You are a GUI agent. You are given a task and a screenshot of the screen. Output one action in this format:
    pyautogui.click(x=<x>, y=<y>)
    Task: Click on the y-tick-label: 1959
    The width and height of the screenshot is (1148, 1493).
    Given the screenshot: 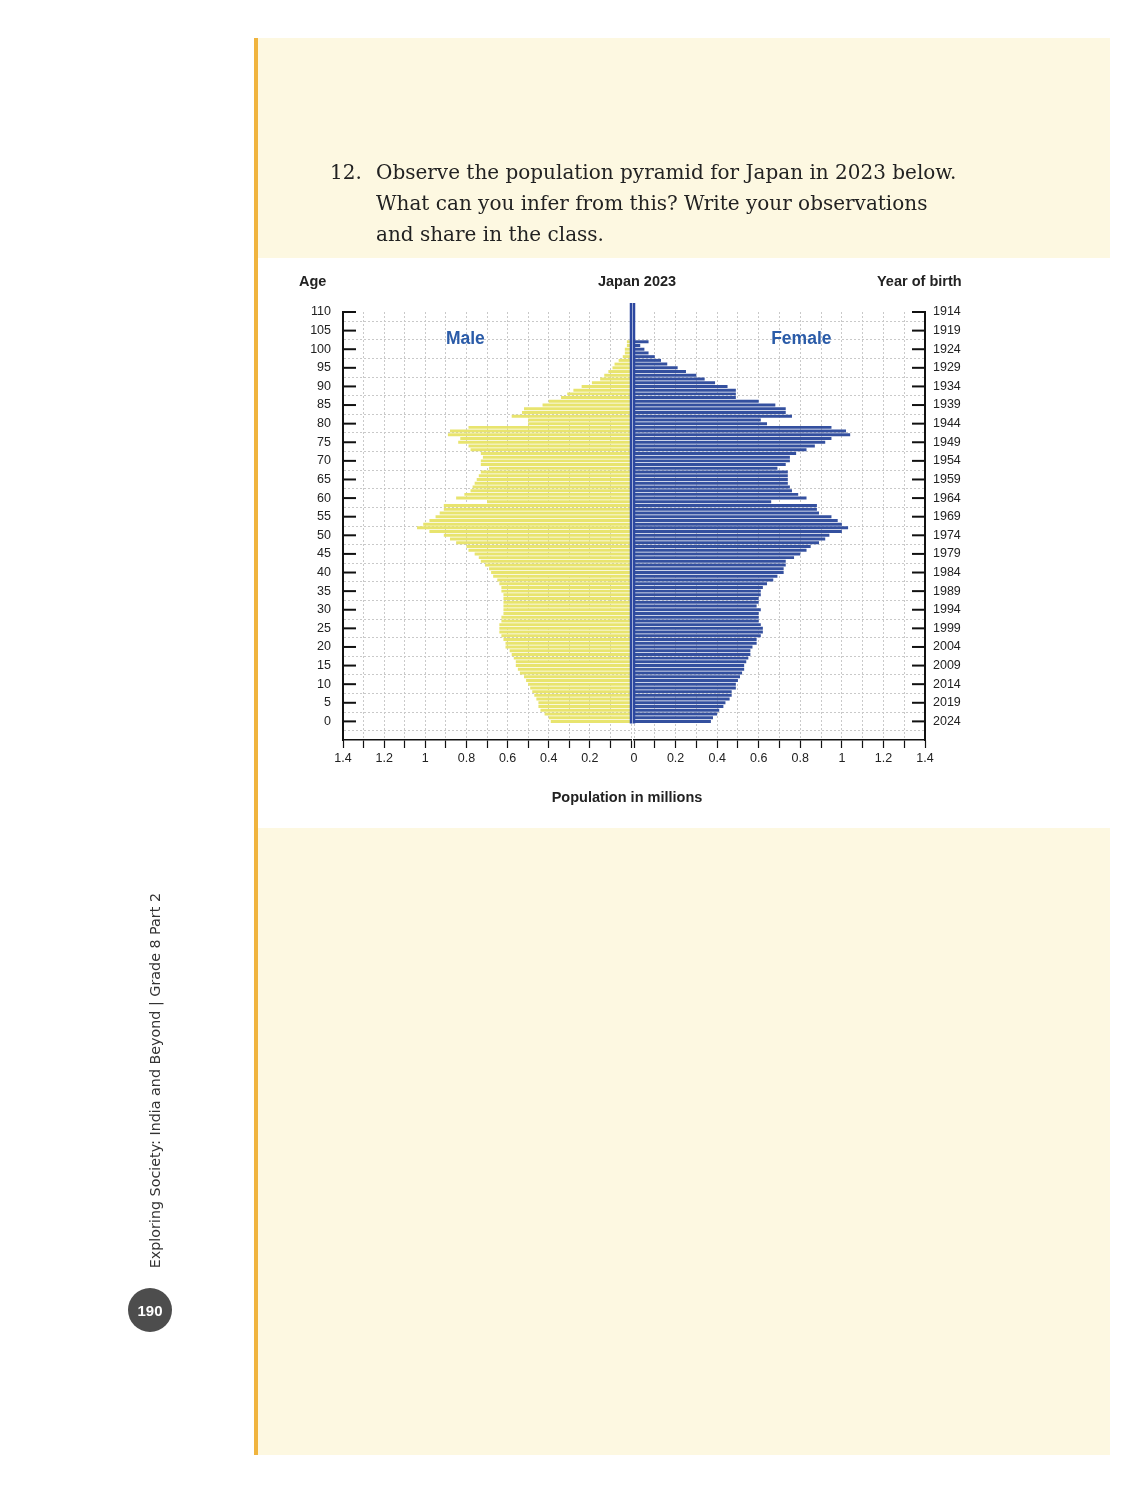 What is the action you would take?
    pyautogui.click(x=947, y=478)
    